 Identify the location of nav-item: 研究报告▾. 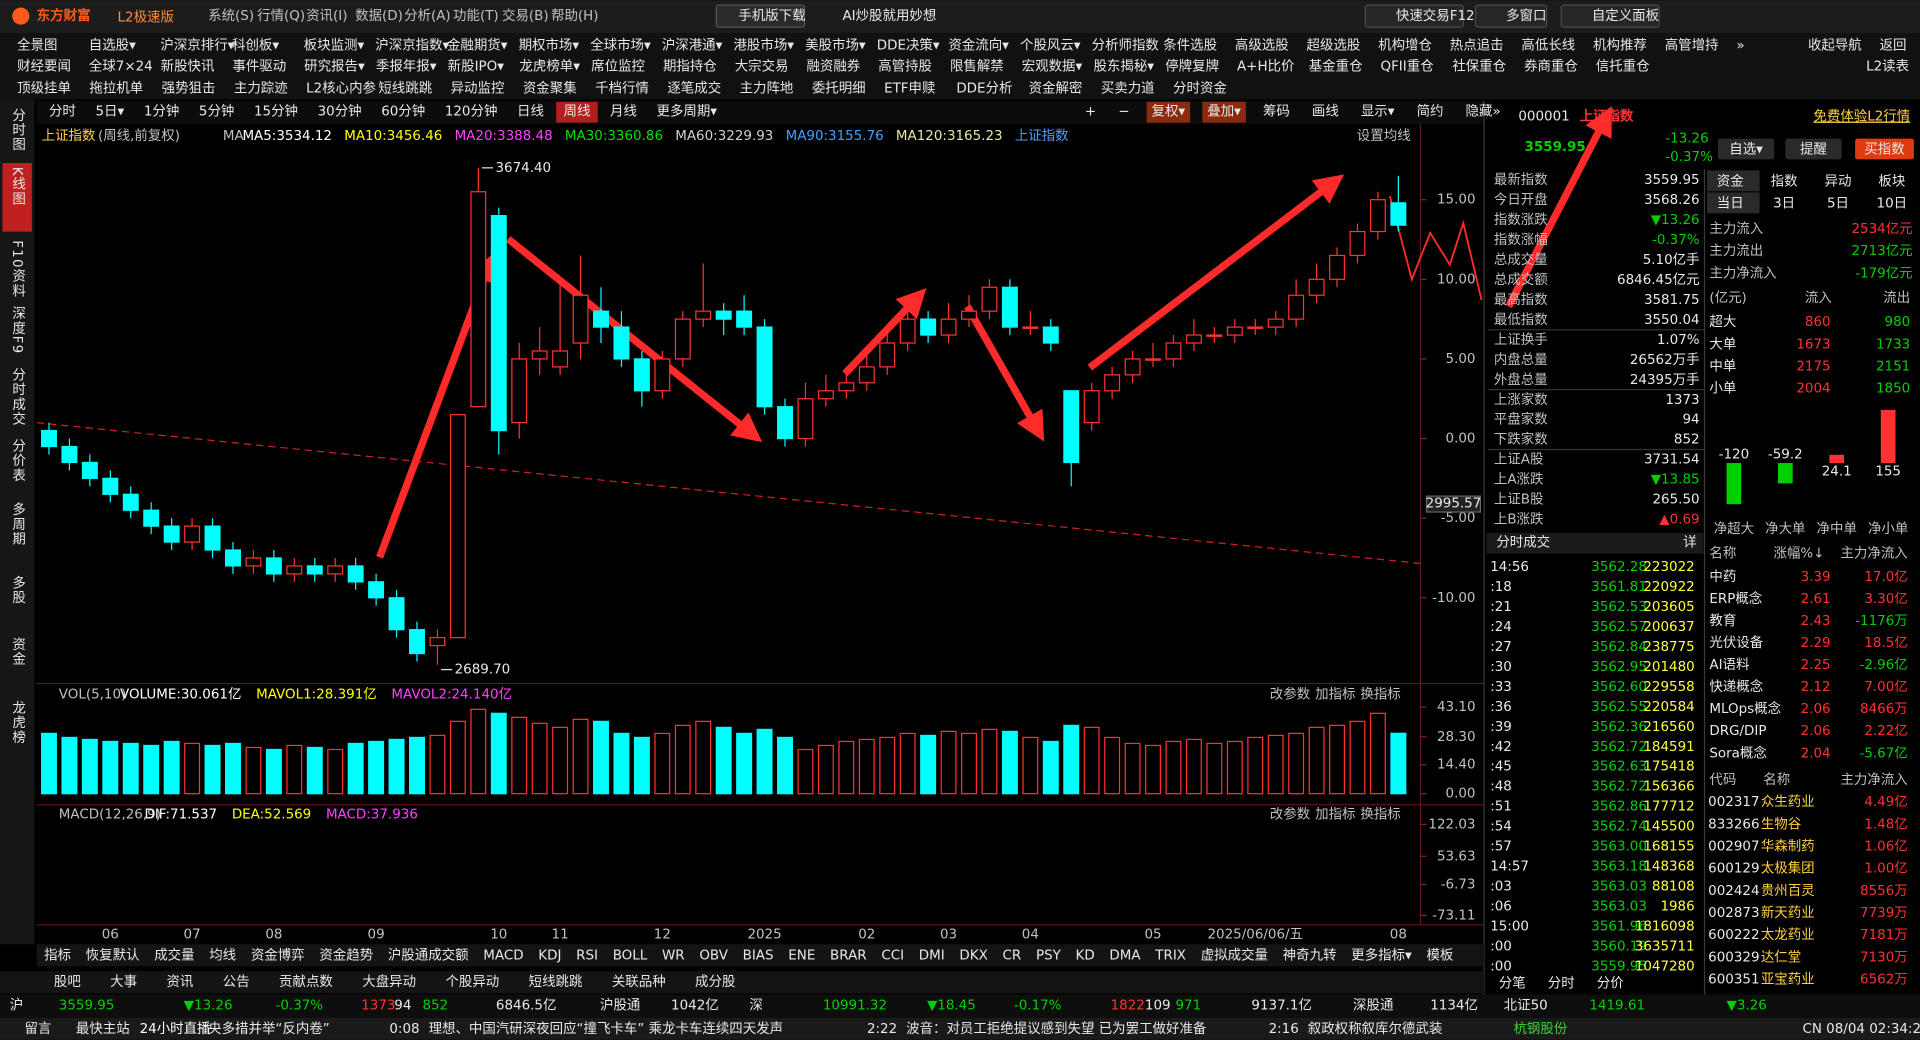
(334, 66).